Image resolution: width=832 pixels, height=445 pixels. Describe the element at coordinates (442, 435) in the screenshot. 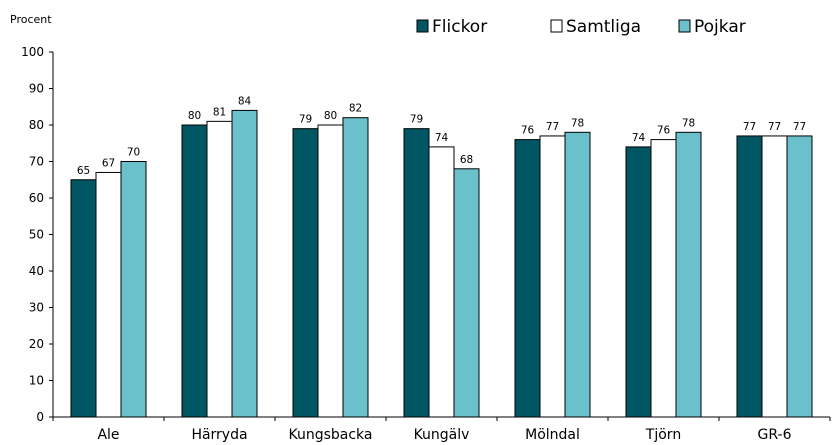

I see `x-tick-label: Kungälv` at that location.